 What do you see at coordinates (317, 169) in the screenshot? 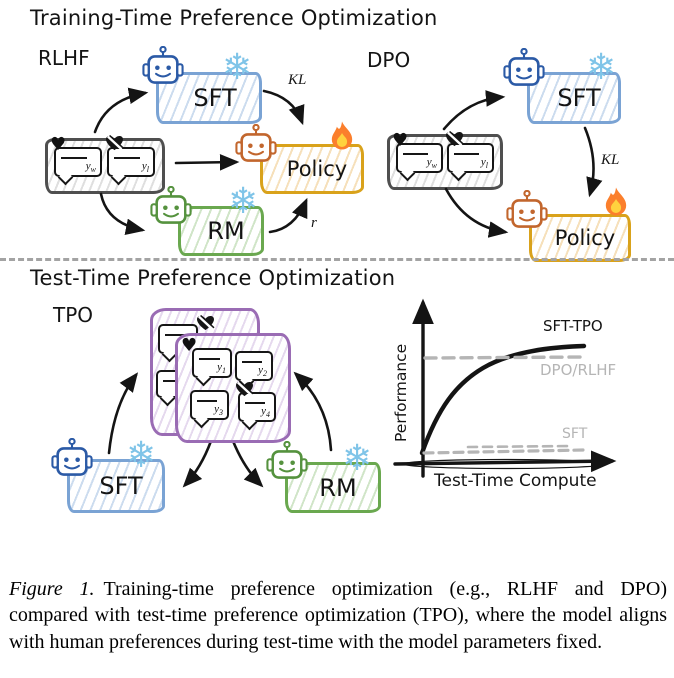
I see `rlhf-policy-label: Policy` at bounding box center [317, 169].